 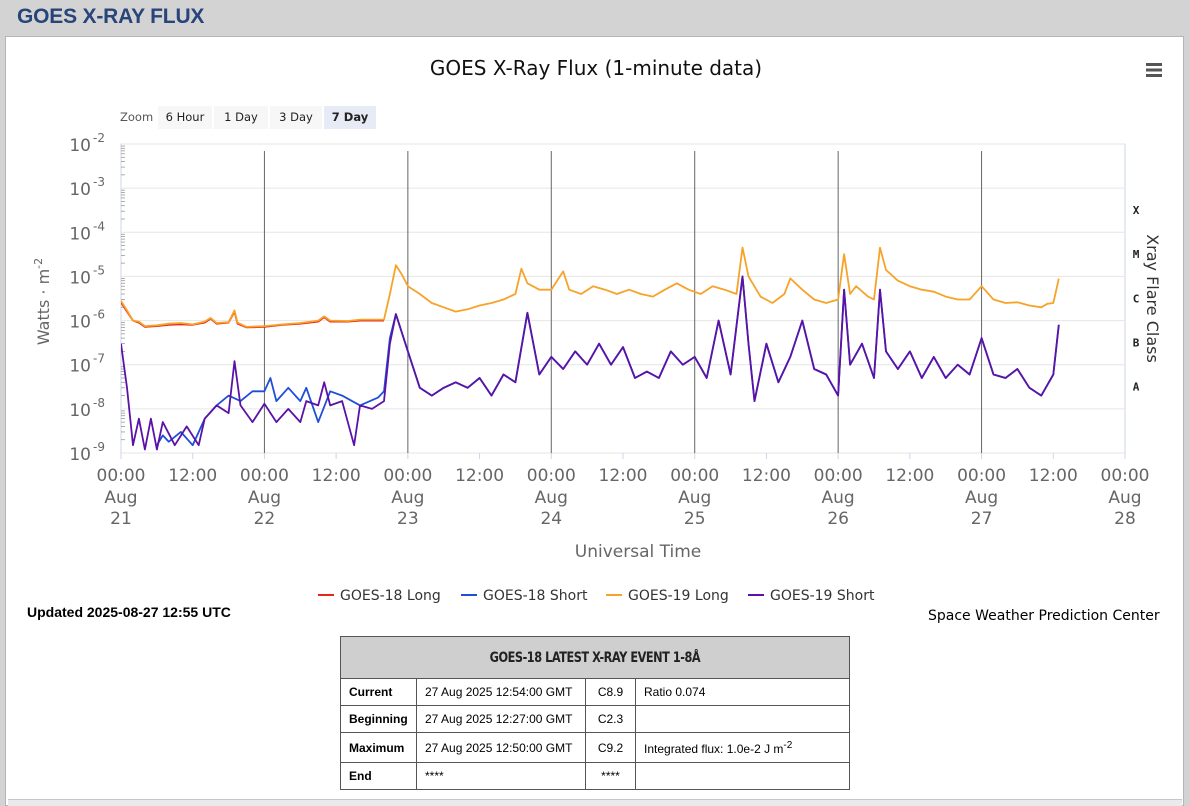 I want to click on event-table-header-row: GOES-18 LATEST X-RAY EVENT 1-8Å, so click(x=595, y=657).